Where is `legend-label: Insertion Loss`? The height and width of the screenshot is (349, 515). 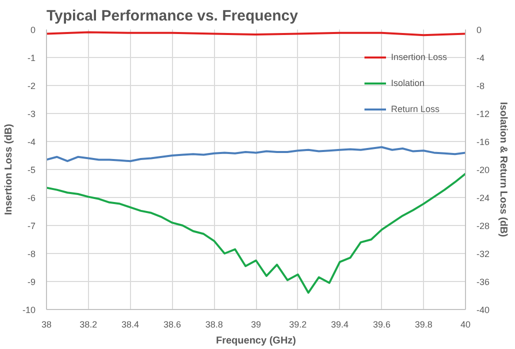 legend-label: Insertion Loss is located at coordinates (418, 57).